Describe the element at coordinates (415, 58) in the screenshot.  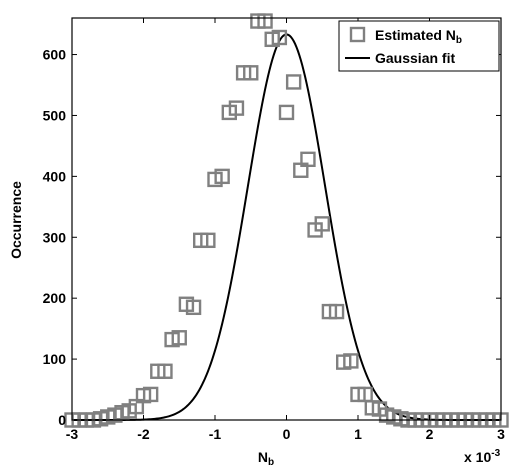
I see `legend-label-gaussian: Gaussian fit` at that location.